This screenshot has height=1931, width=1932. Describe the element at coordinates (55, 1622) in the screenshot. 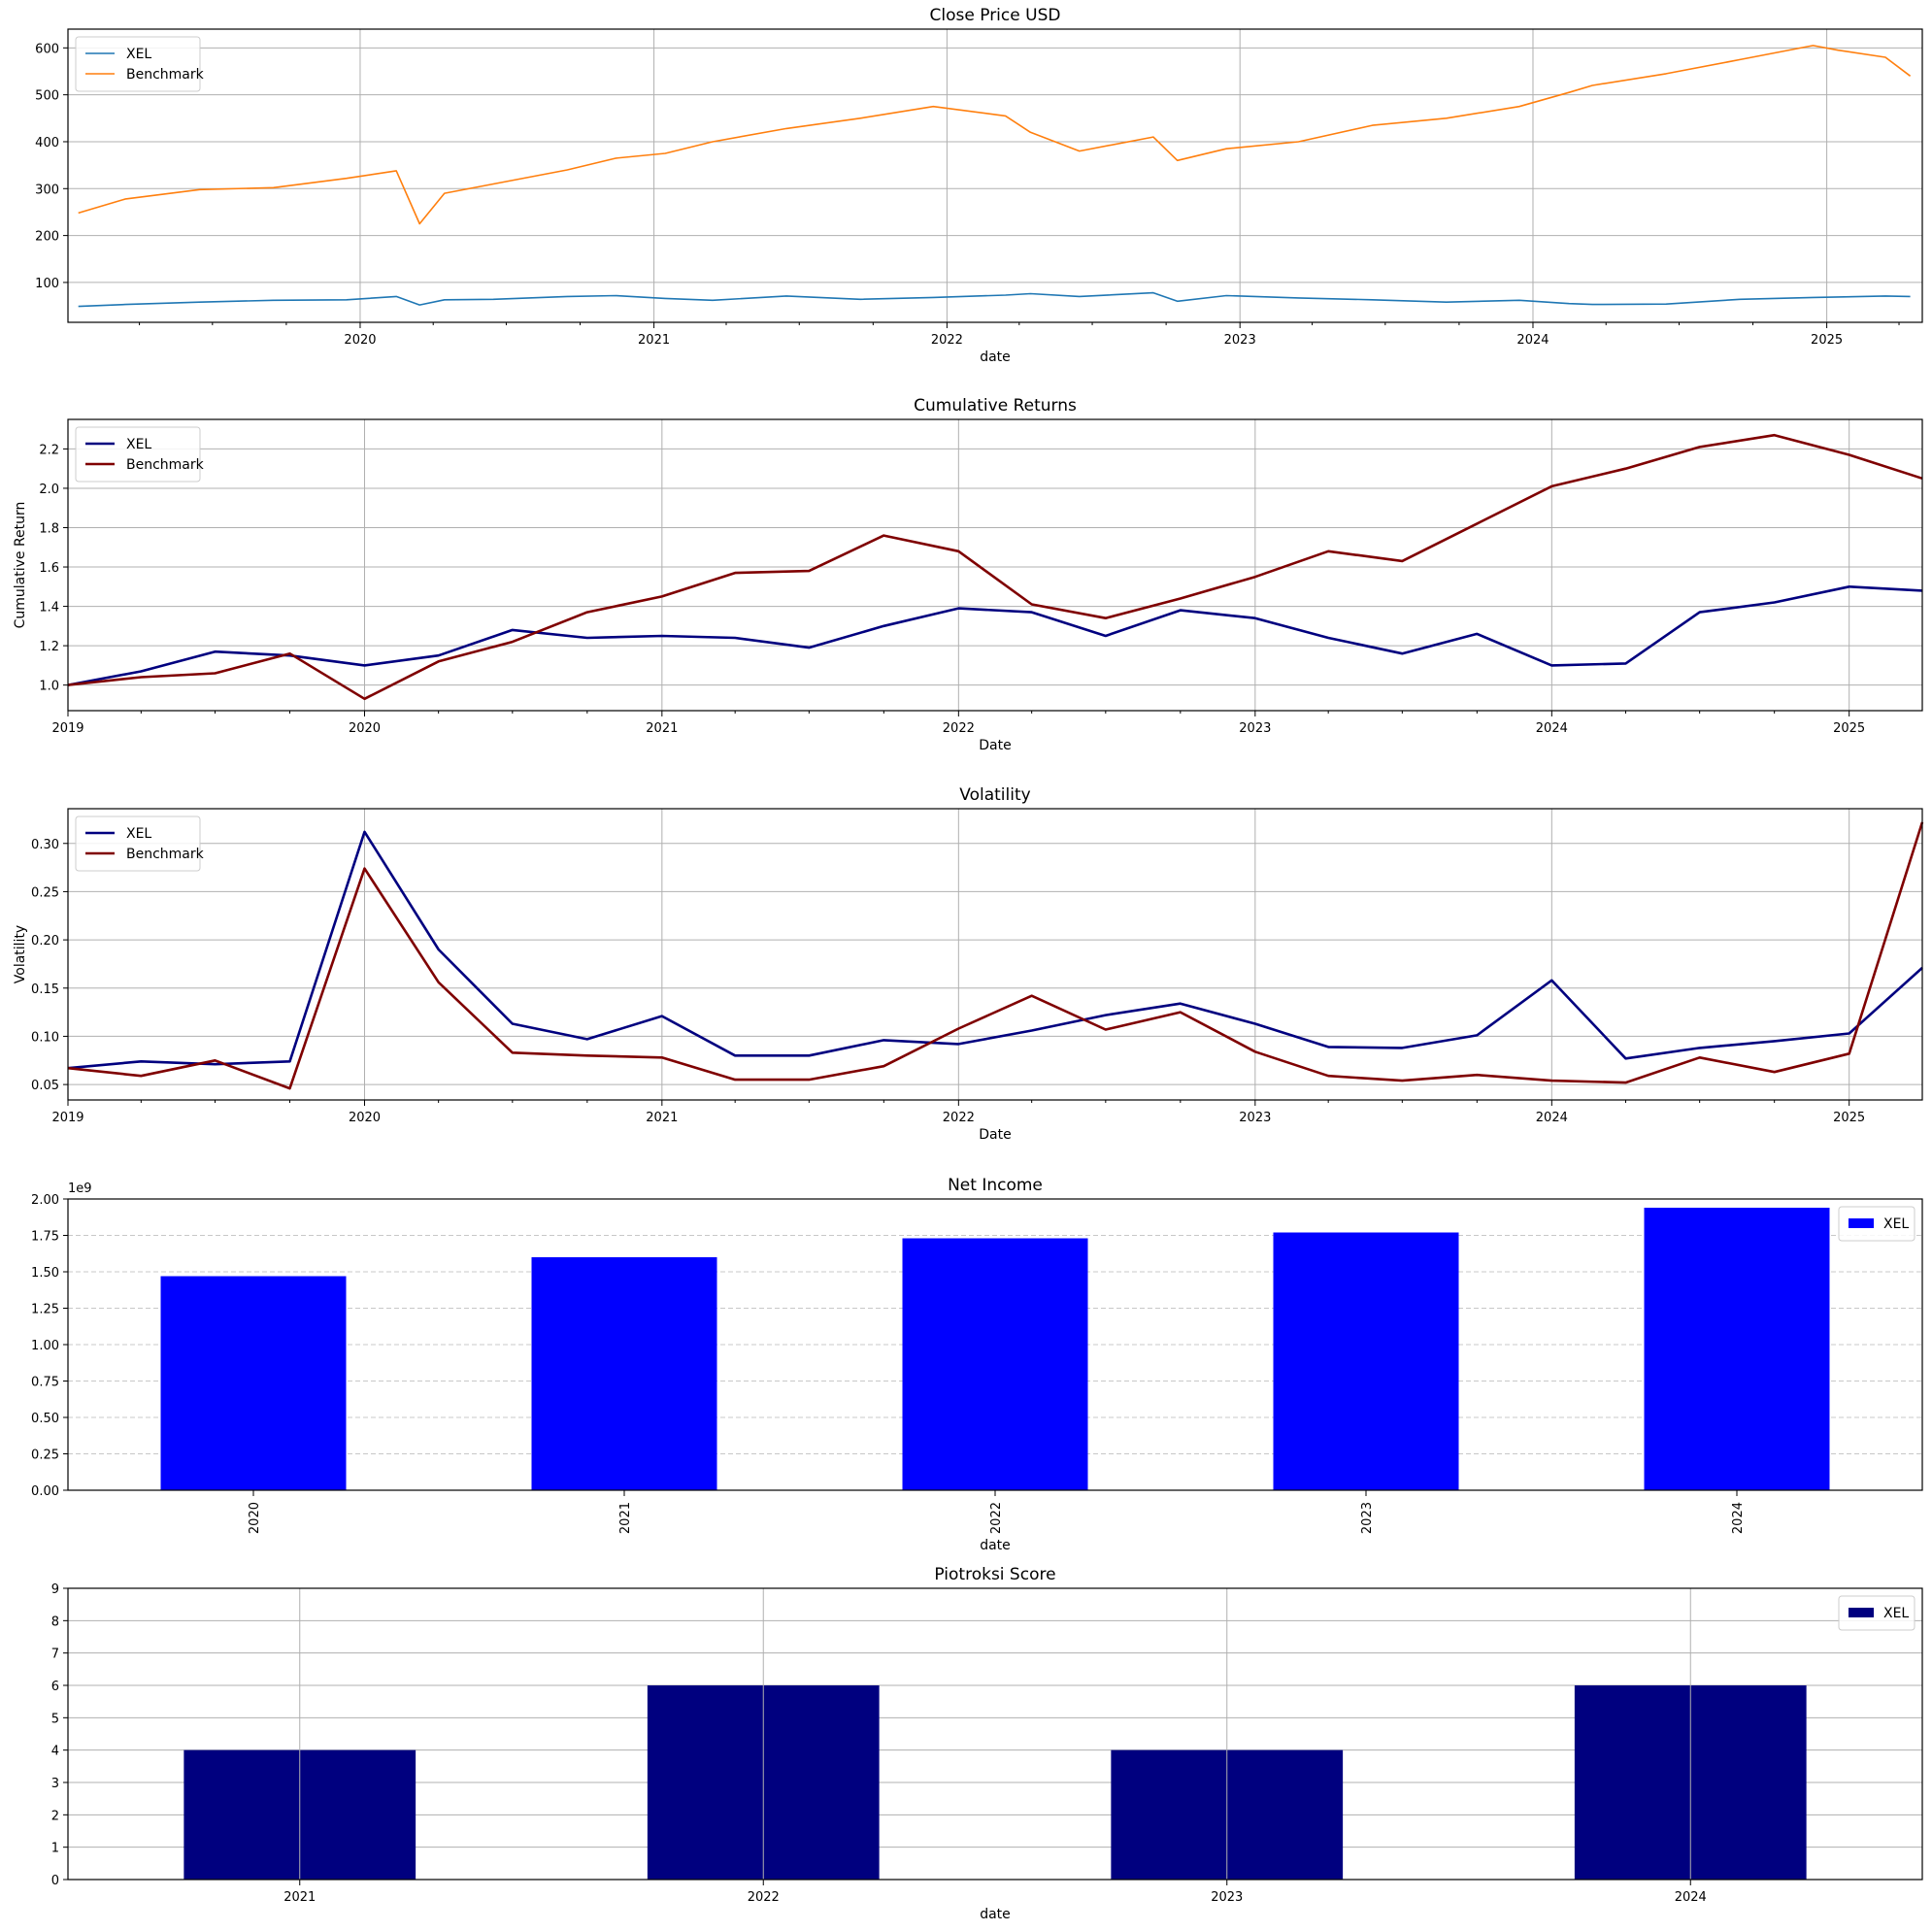

I see `y-tick-label: 8` at that location.